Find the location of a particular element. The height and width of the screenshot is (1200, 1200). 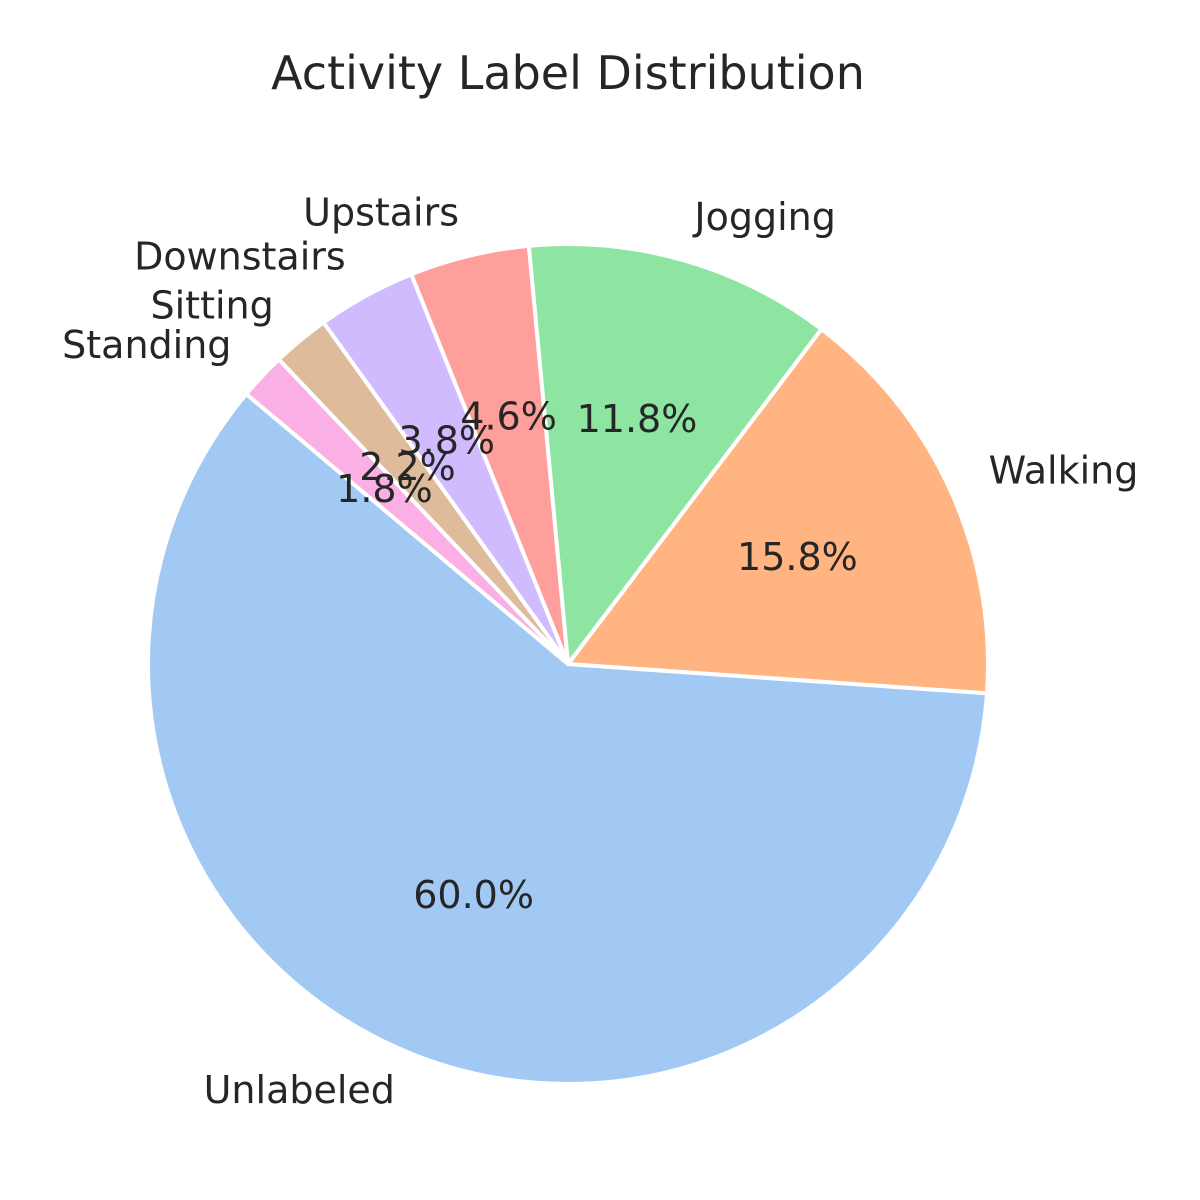

slice-label-downstairs: Downstairs is located at coordinates (240, 256).